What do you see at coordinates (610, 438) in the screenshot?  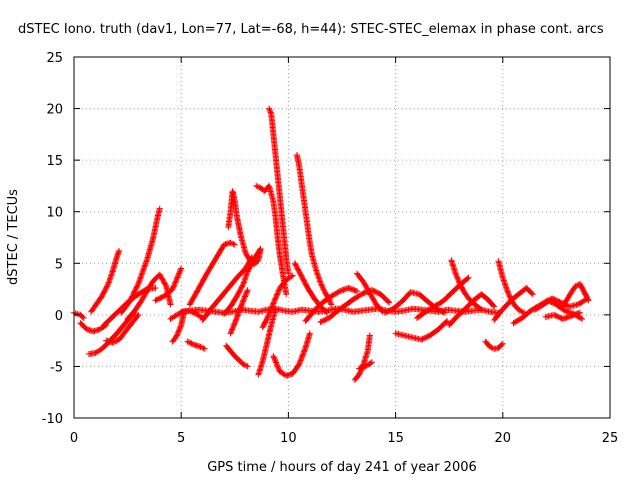 I see `x-tick-label: 25` at bounding box center [610, 438].